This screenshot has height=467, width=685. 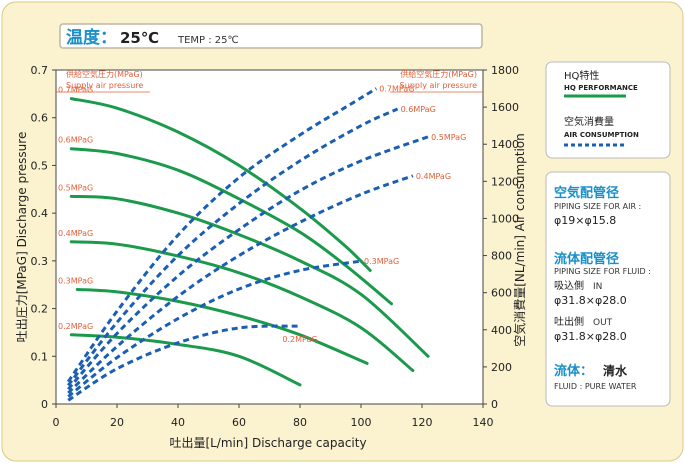 I want to click on legend-hq-jp: HQ特性, so click(x=581, y=75).